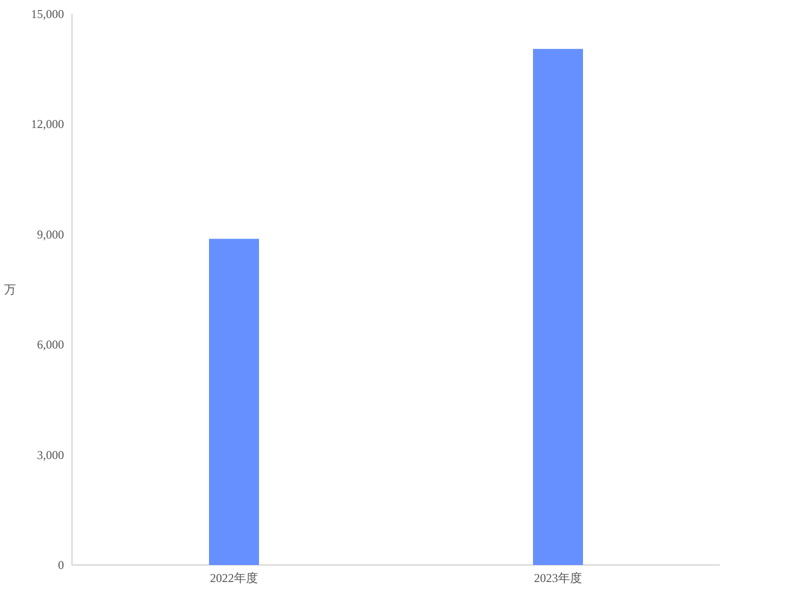 This screenshot has height=600, width=800. I want to click on x-tick-label: 2022年度, so click(234, 578).